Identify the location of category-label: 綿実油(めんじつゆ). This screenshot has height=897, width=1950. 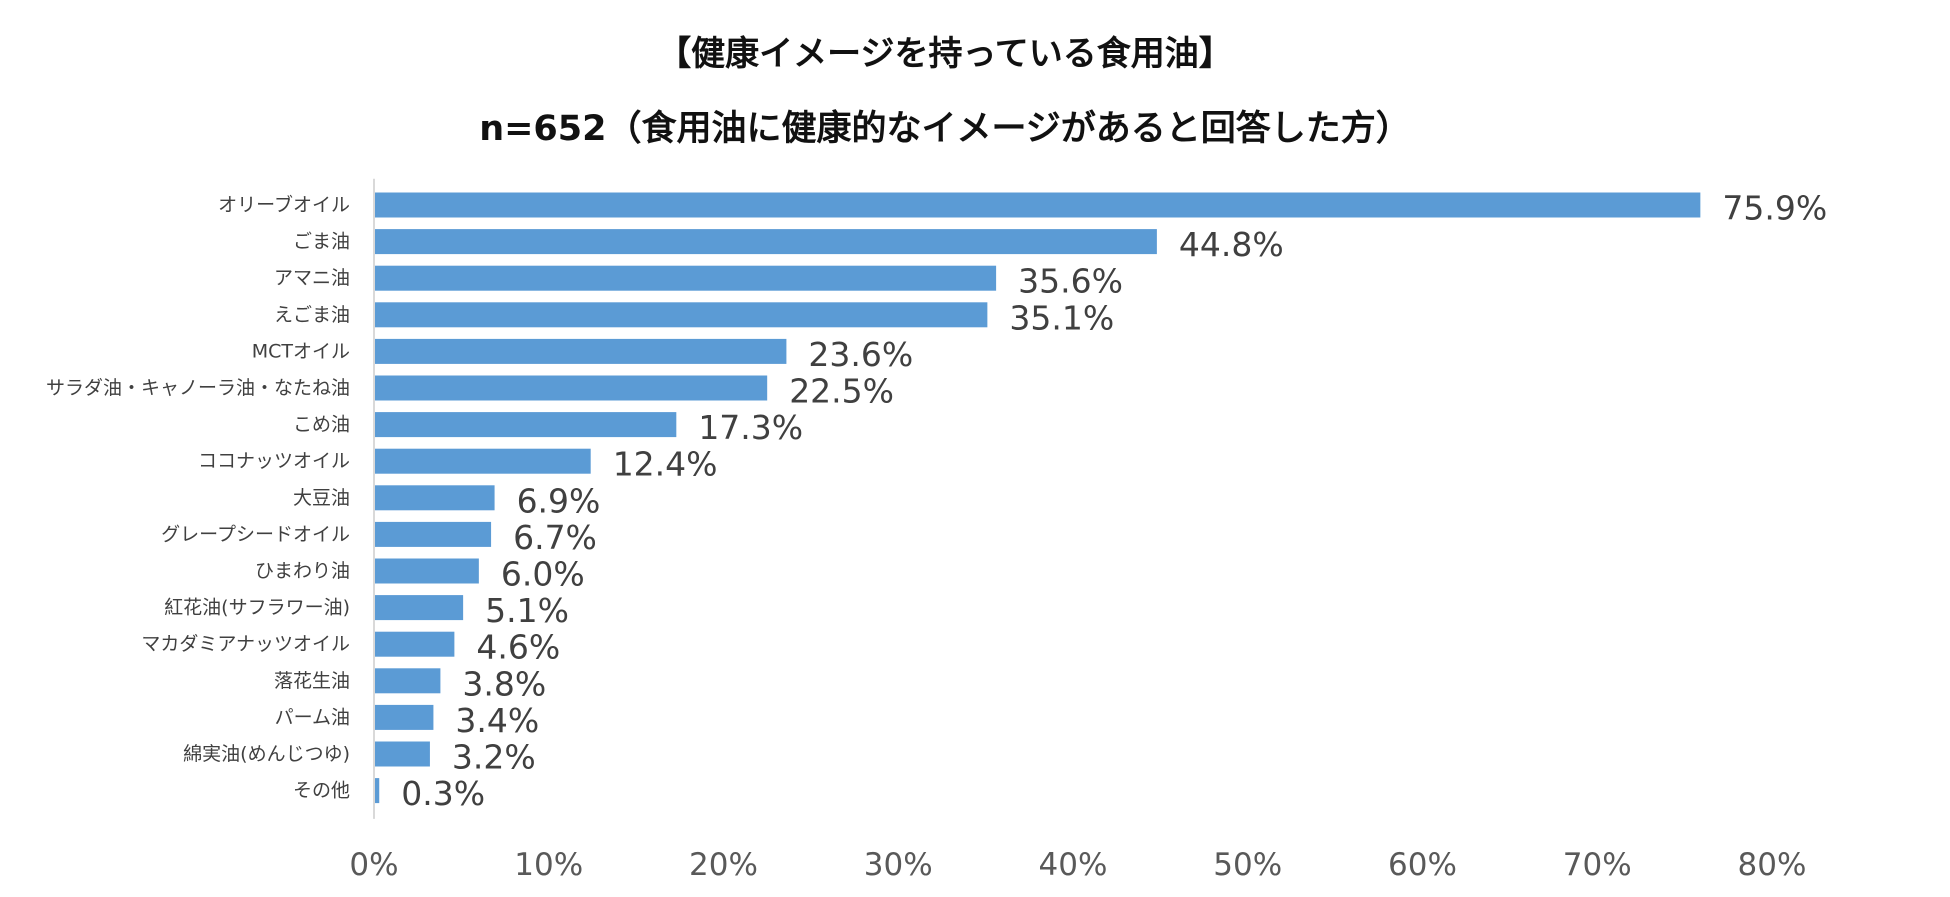
(266, 754).